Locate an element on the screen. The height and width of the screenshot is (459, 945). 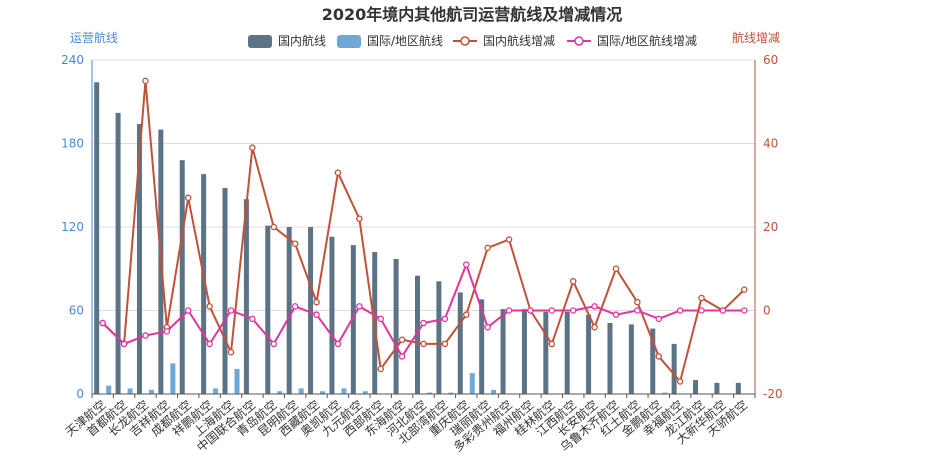
legend: 国内航线 国际/地区航线 国内航线增减 国际/地区航线增减 is located at coordinates (472, 40).